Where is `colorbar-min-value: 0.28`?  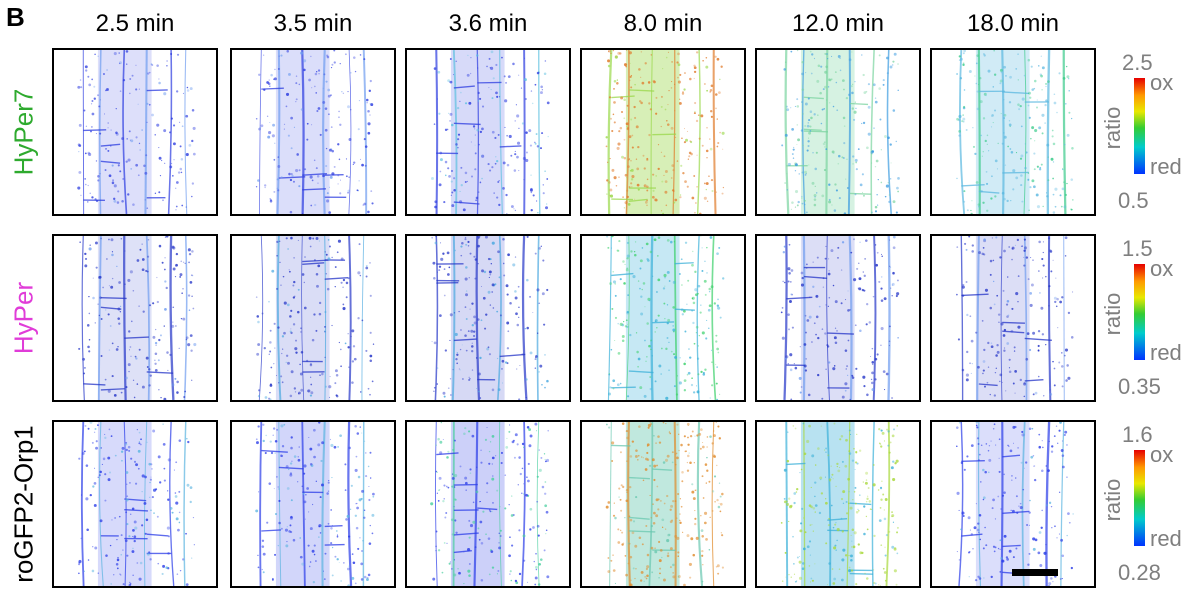
colorbar-min-value: 0.28 is located at coordinates (1139, 572).